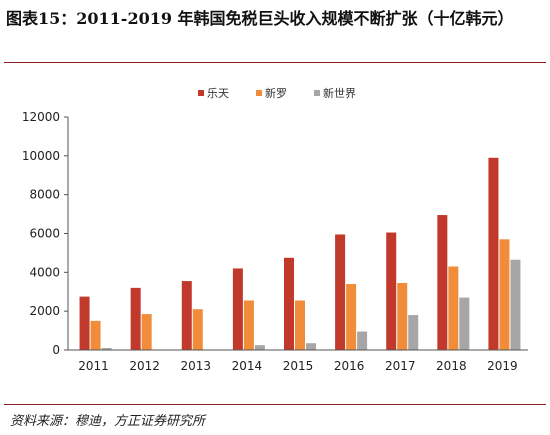  Describe the element at coordinates (44, 311) in the screenshot. I see `y-tick-label: 2000` at that location.